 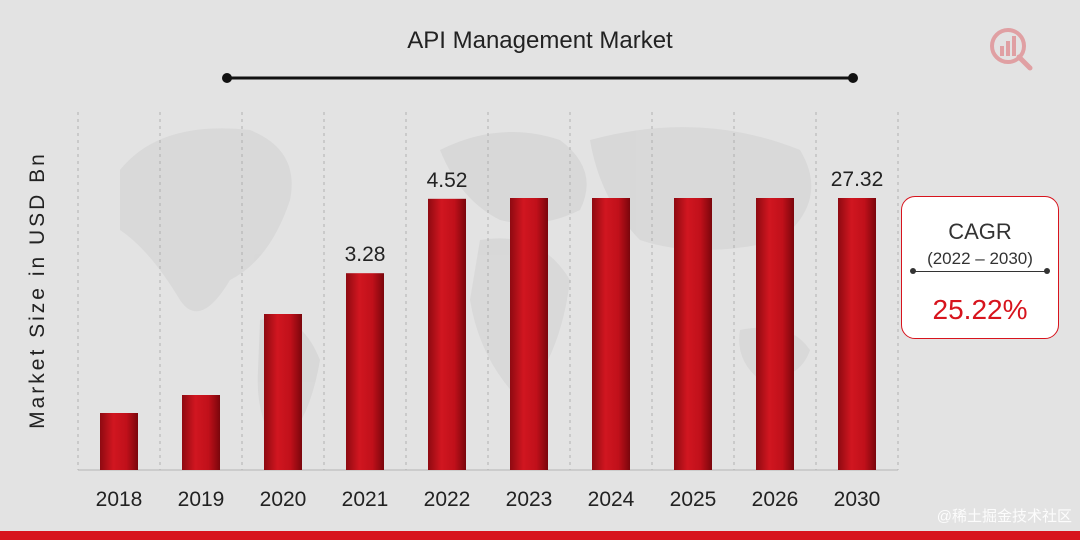 I want to click on bar-2030, so click(x=857, y=334).